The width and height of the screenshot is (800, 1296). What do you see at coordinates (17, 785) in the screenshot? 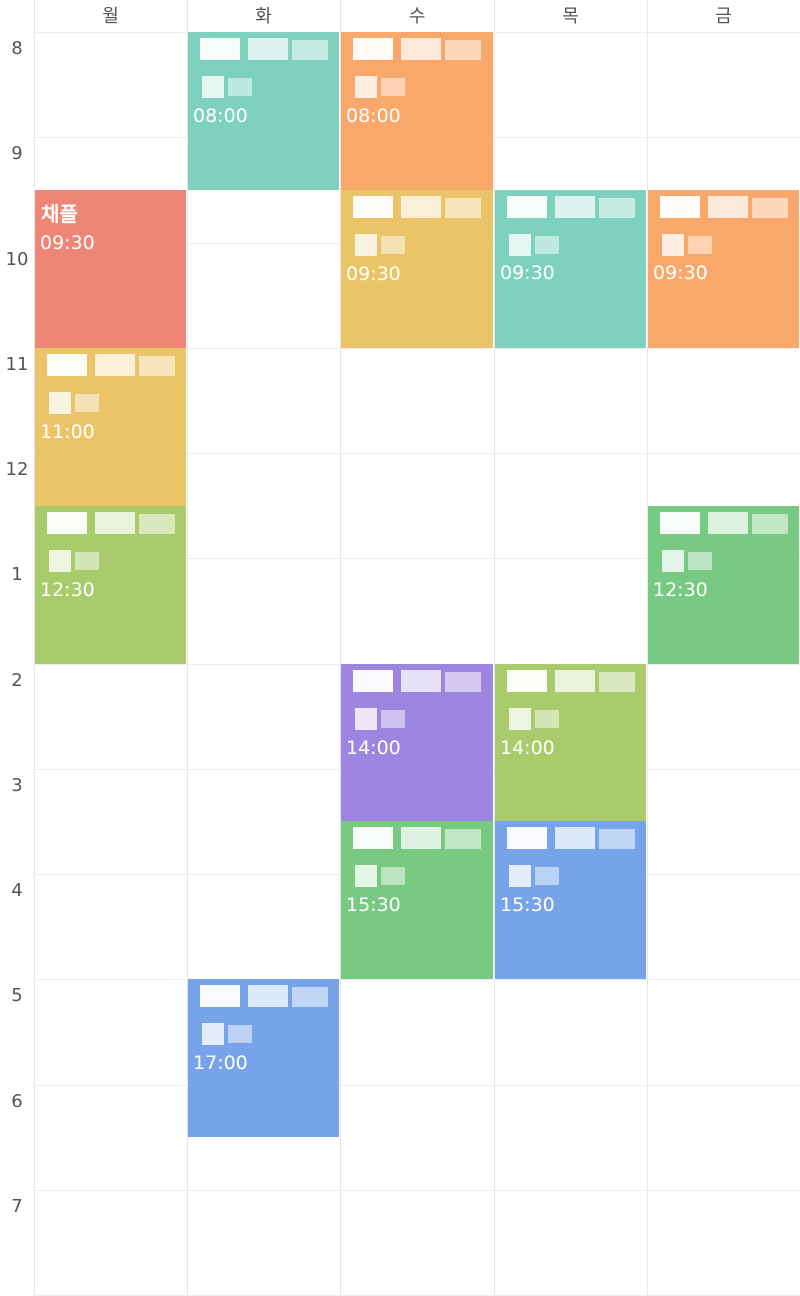
I see `hour-label: 3` at bounding box center [17, 785].